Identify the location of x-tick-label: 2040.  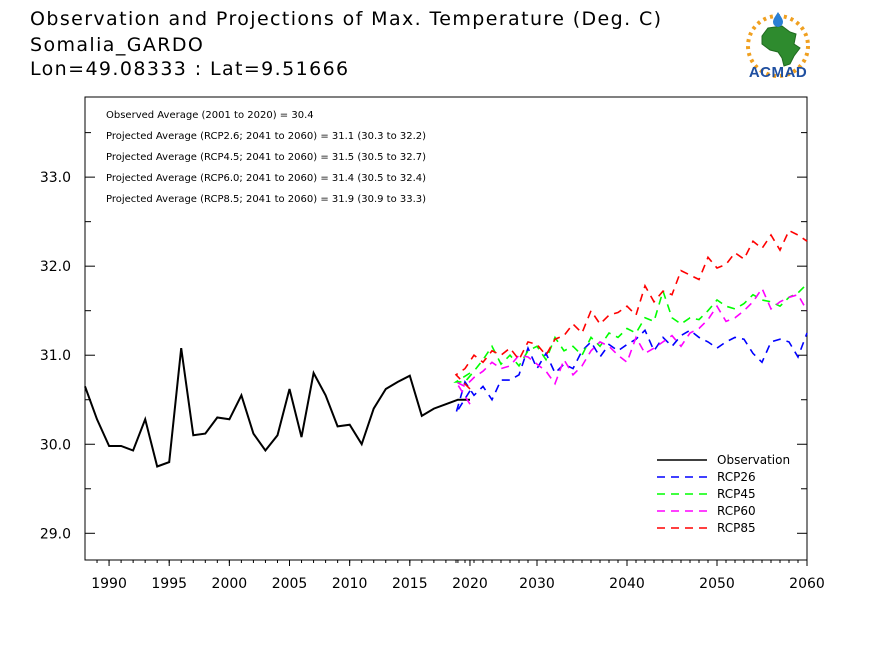
(627, 584).